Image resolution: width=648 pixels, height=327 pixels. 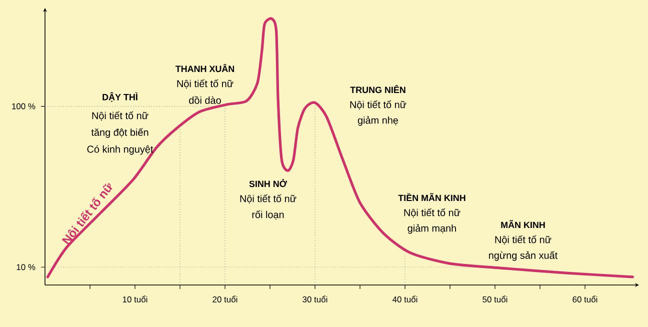 What do you see at coordinates (495, 299) in the screenshot?
I see `x-tick-label: 50 tuổi` at bounding box center [495, 299].